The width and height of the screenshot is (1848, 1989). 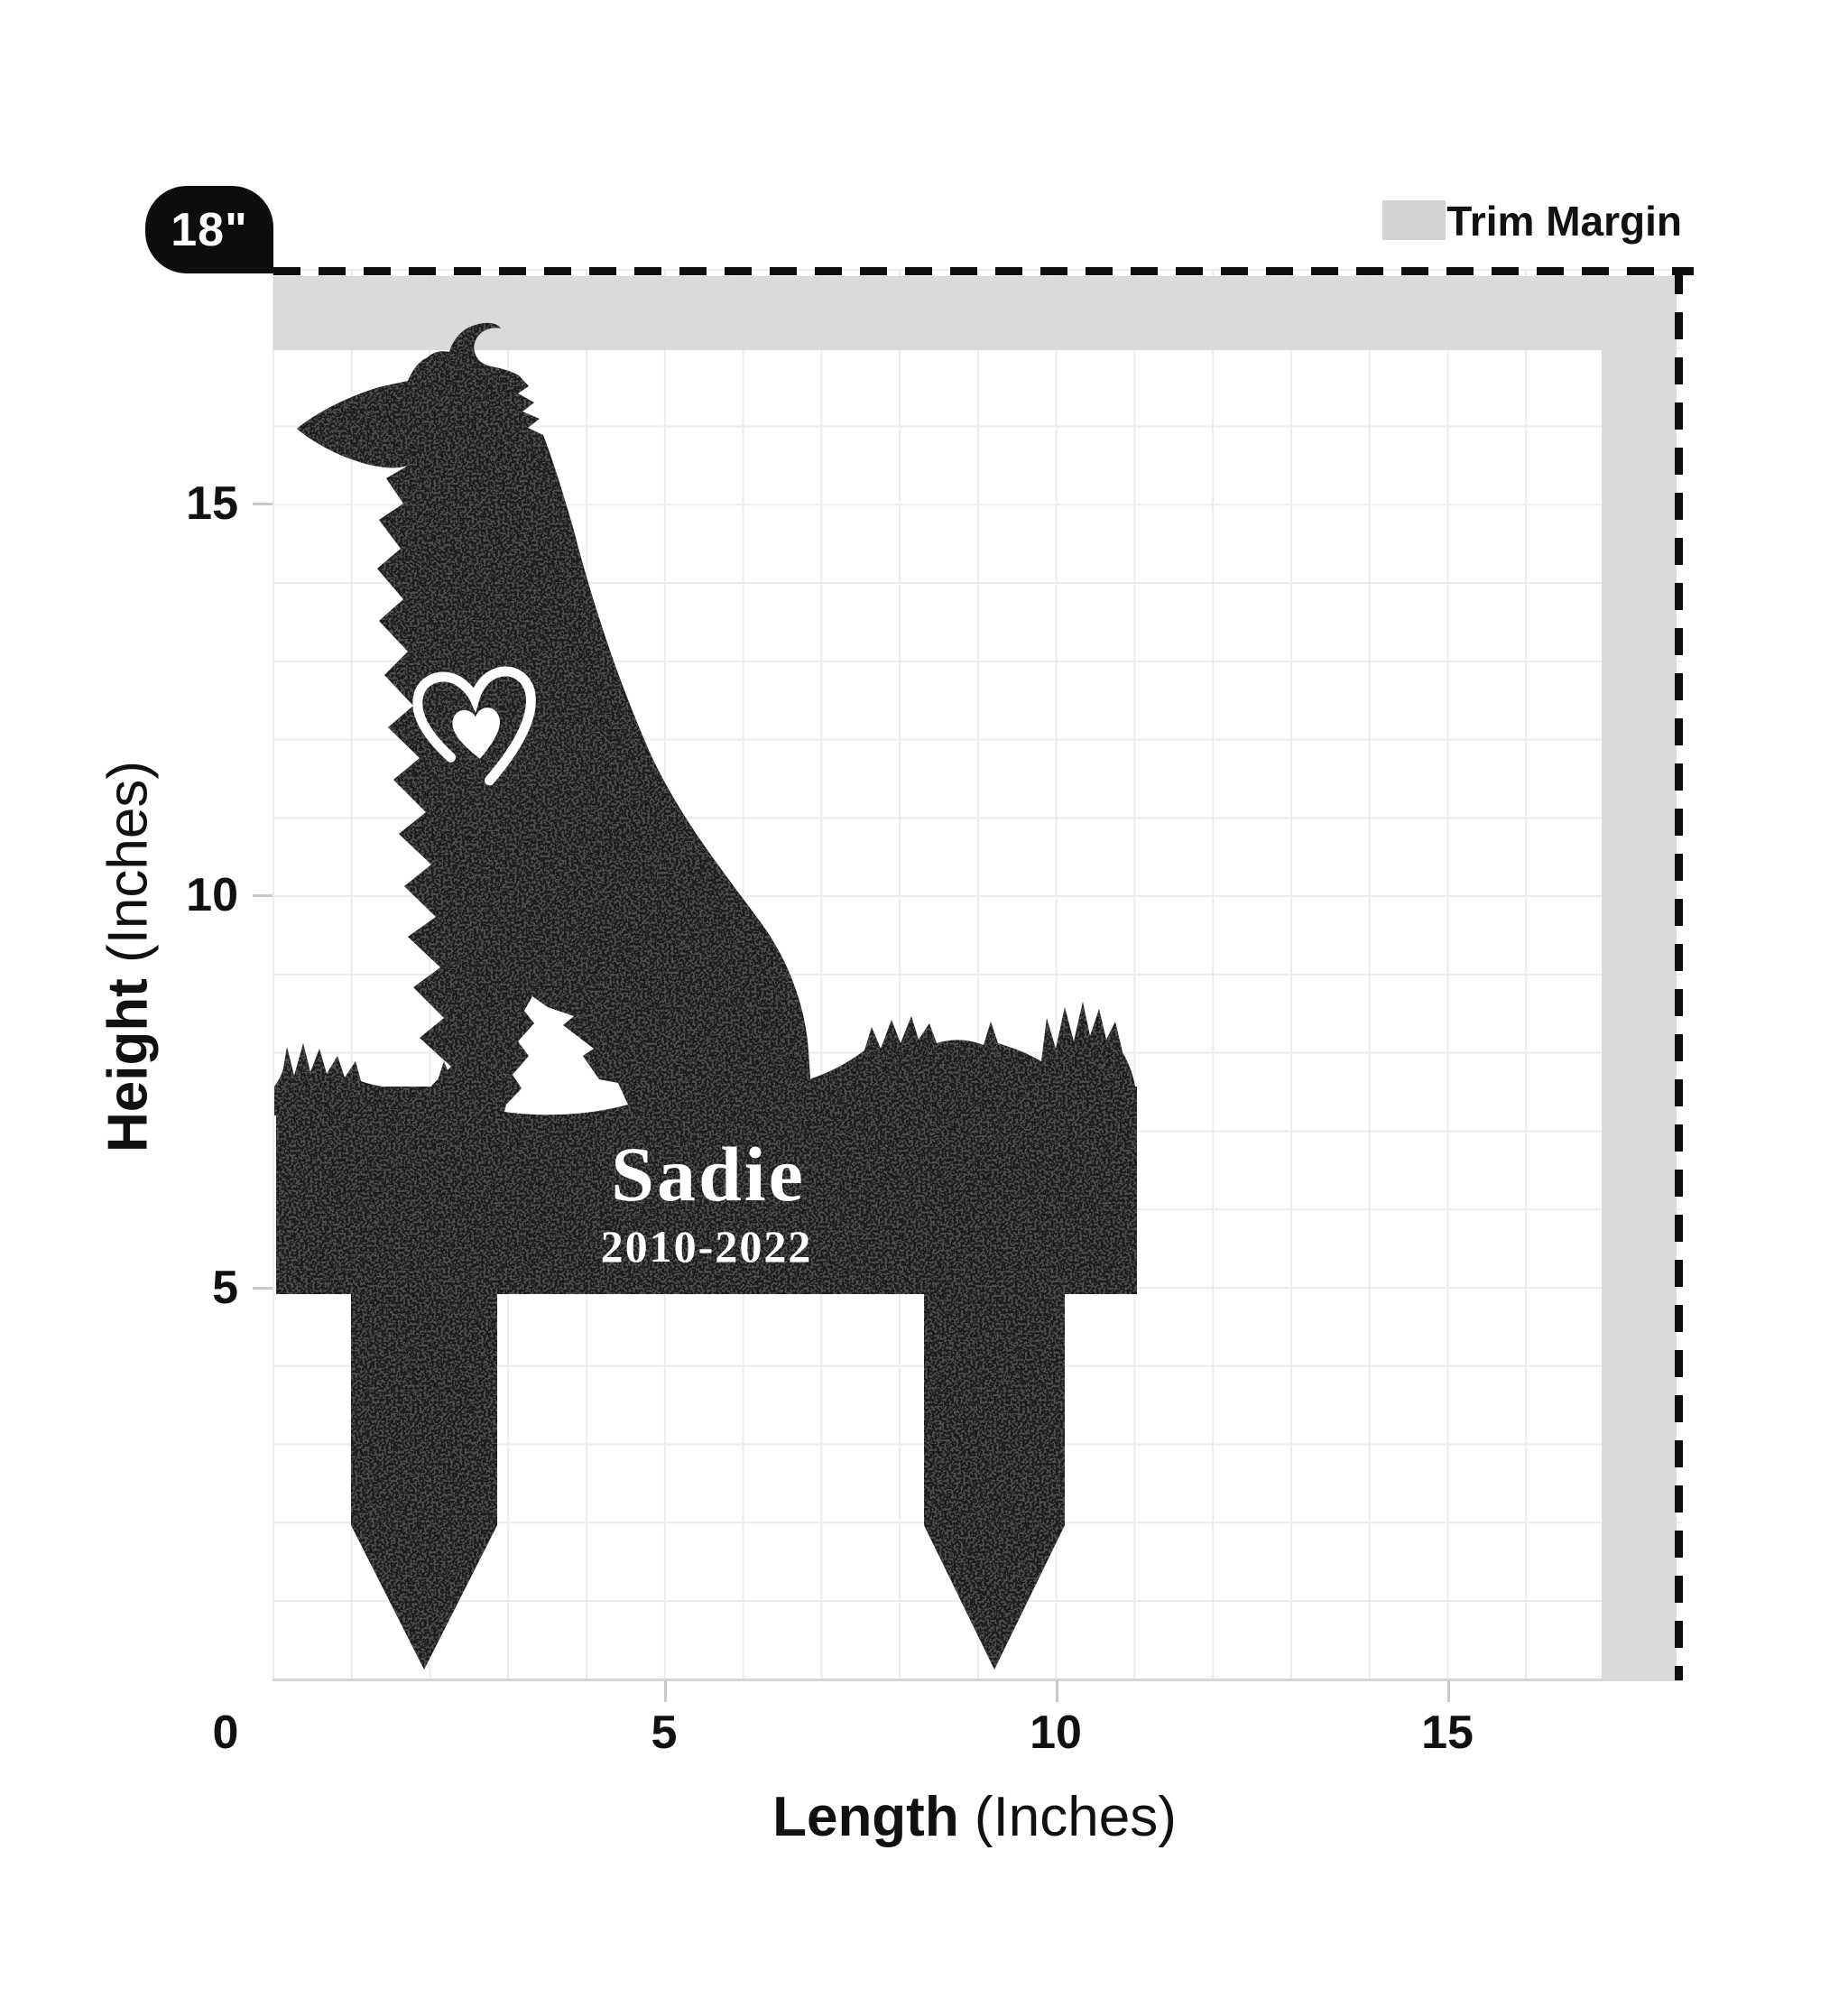 I want to click on heart-inner, so click(x=476, y=733).